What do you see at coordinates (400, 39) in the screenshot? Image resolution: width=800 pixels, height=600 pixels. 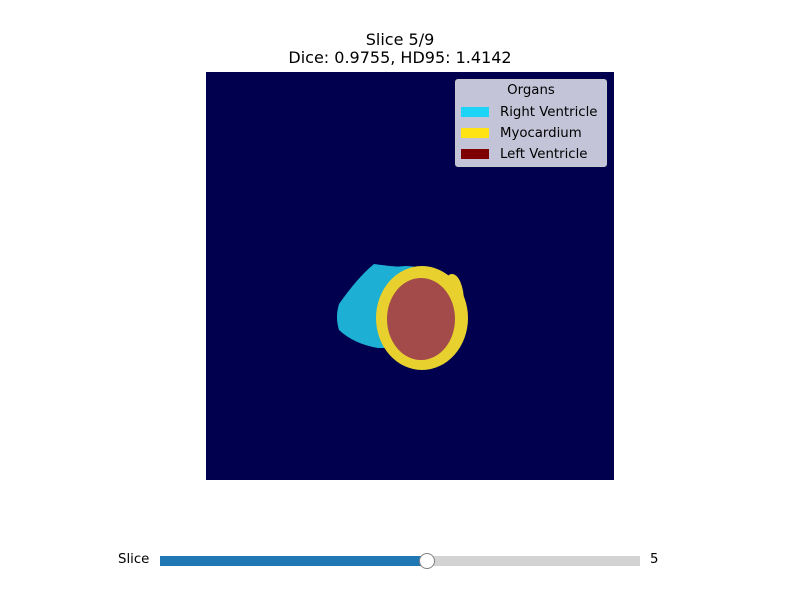 I see `figure-title: Slice 5/9` at bounding box center [400, 39].